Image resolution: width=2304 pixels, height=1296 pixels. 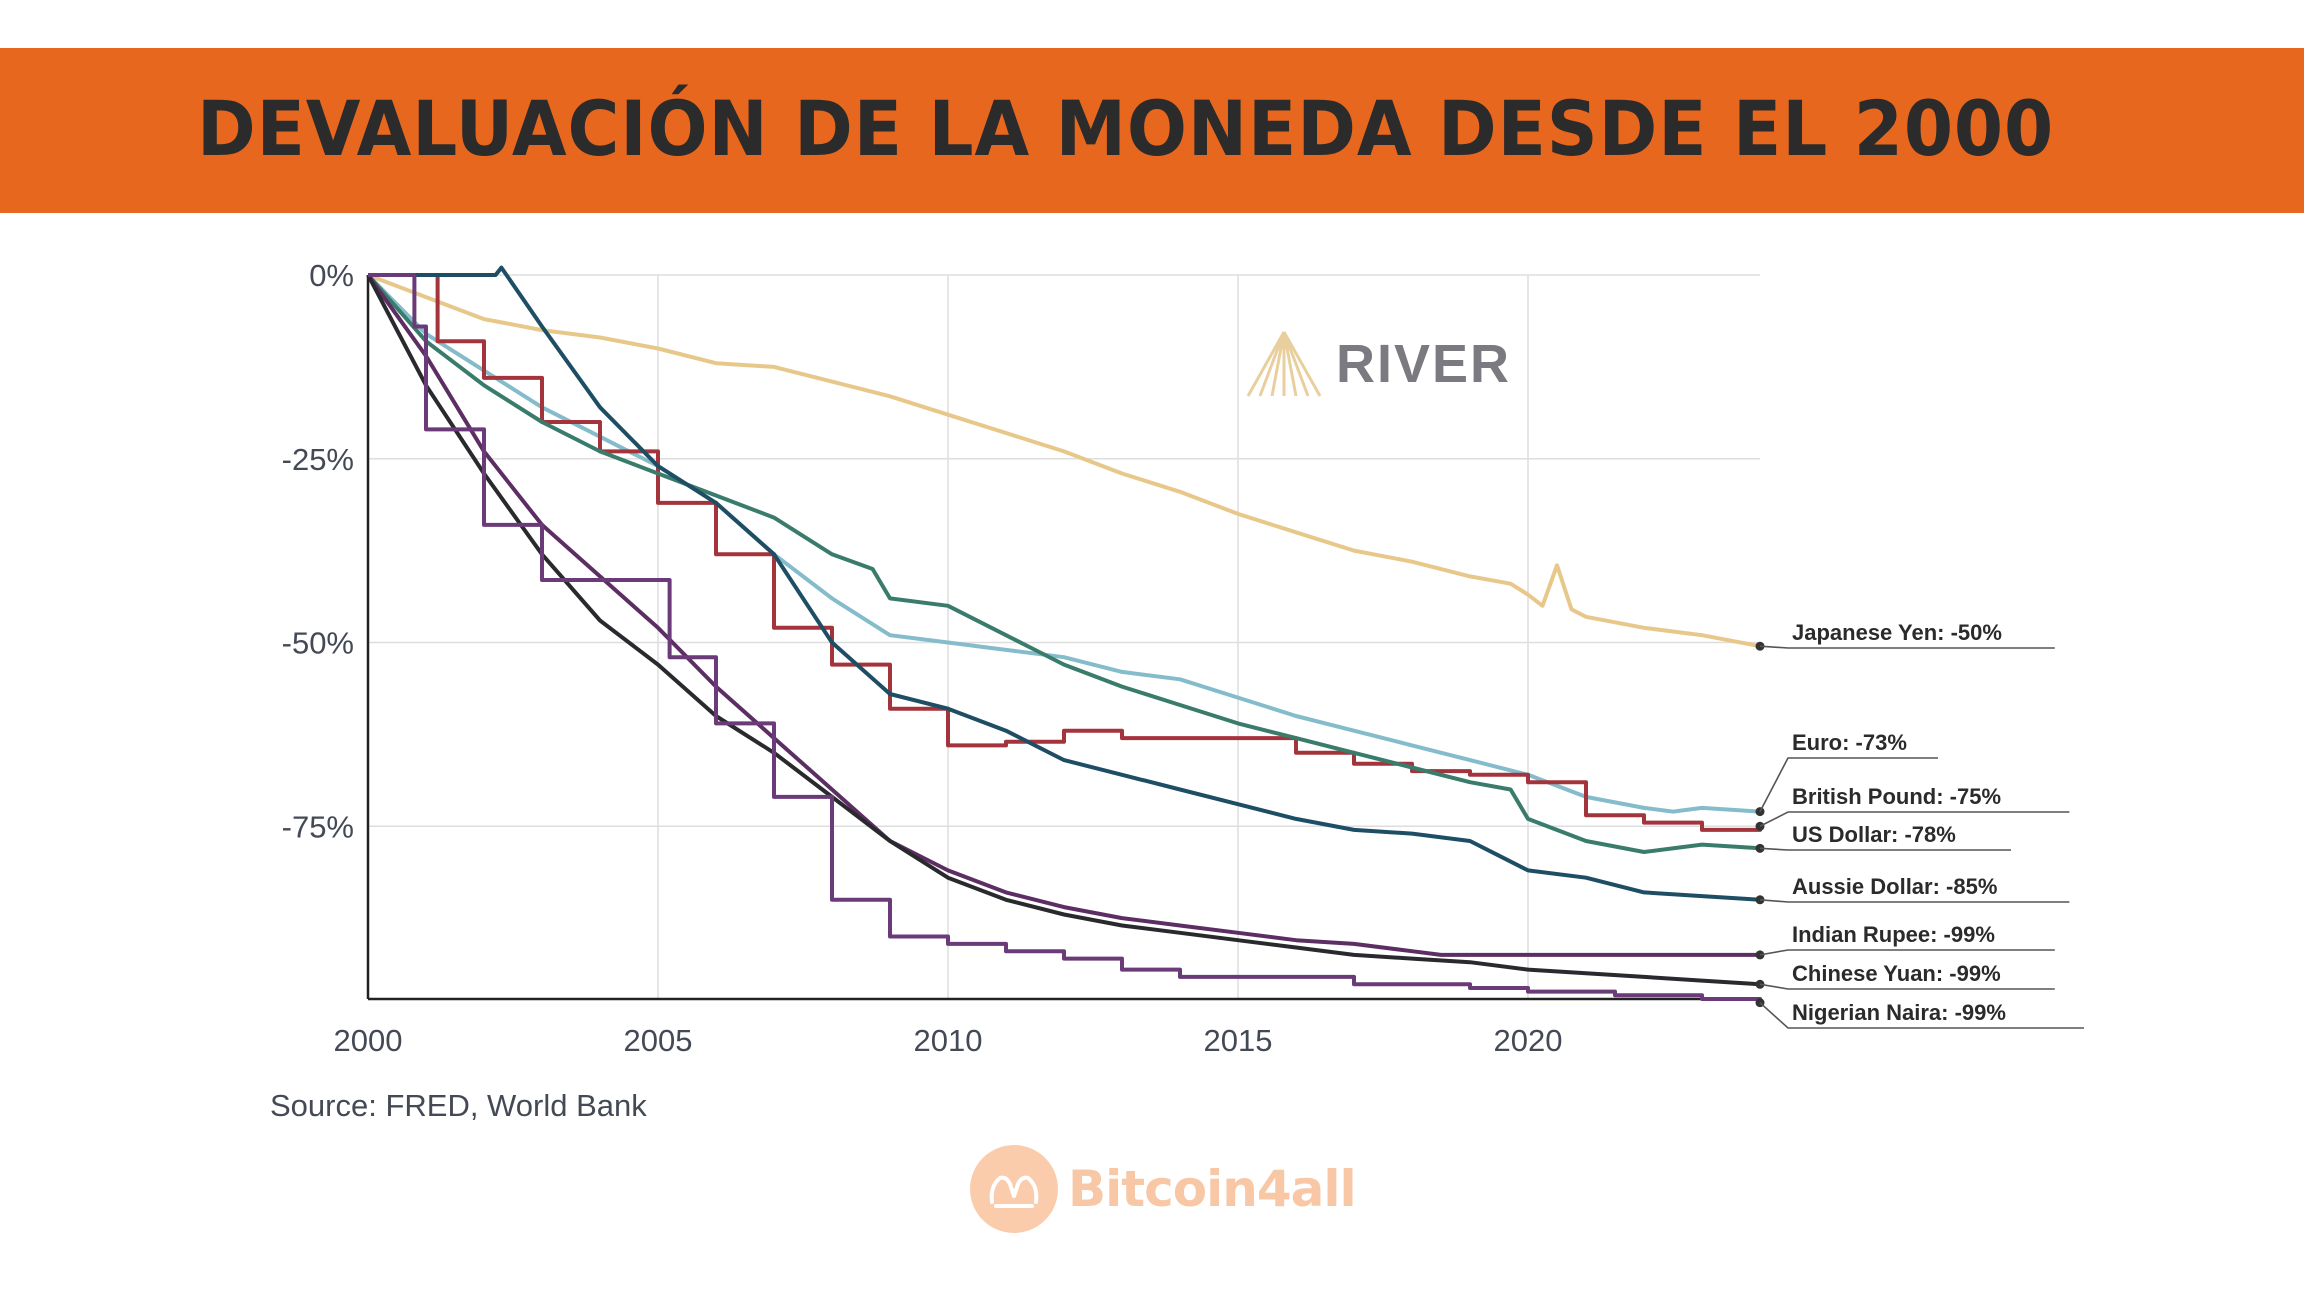 I want to click on river-watermark: RIVER, so click(x=1378, y=364).